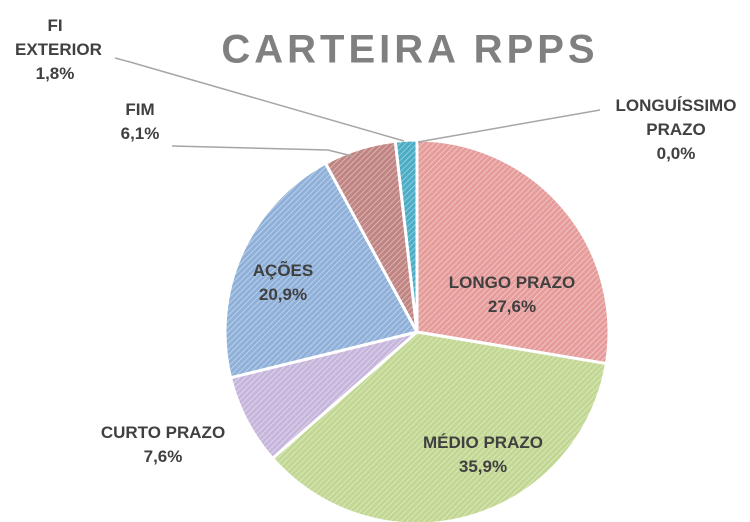 The image size is (750, 522). What do you see at coordinates (140, 109) in the screenshot?
I see `category-label: FIM` at bounding box center [140, 109].